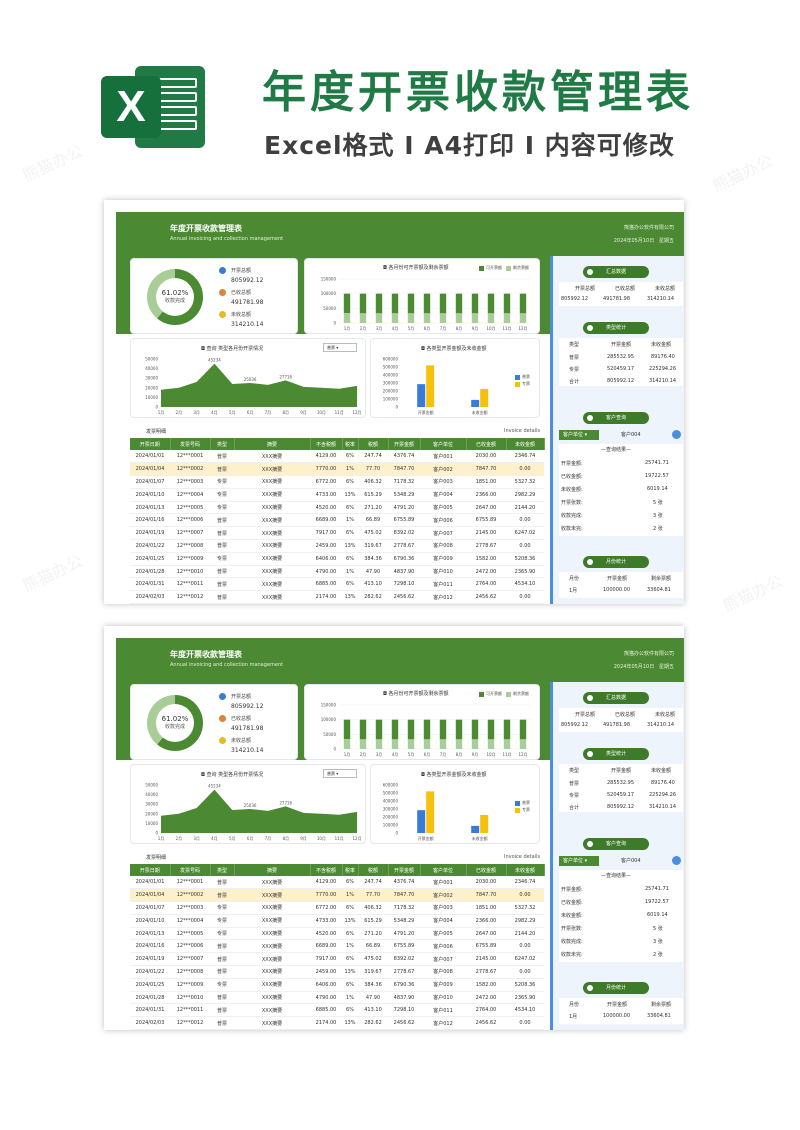 The image size is (800, 1130). What do you see at coordinates (525, 584) in the screenshot?
I see `table-cell: 4534.10` at bounding box center [525, 584].